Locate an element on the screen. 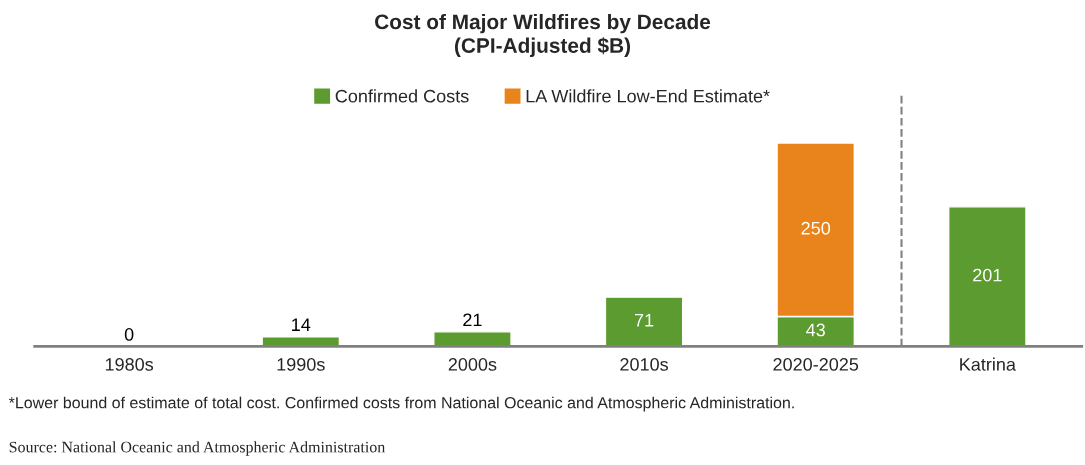 This screenshot has width=1085, height=465. x-tick-label: 1980s is located at coordinates (129, 364).